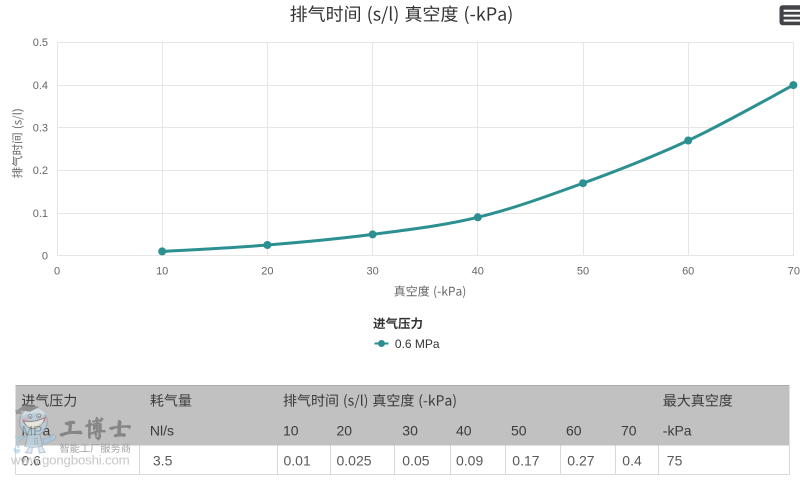 This screenshot has width=800, height=482. Describe the element at coordinates (32, 461) in the screenshot. I see `svg-text: 0.6` at that location.